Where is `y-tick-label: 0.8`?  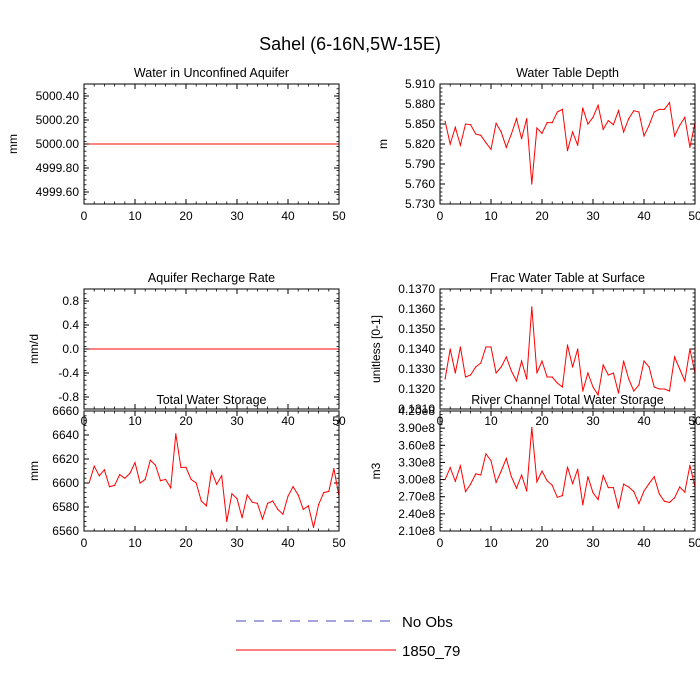 y-tick-label: 0.8 is located at coordinates (70, 301).